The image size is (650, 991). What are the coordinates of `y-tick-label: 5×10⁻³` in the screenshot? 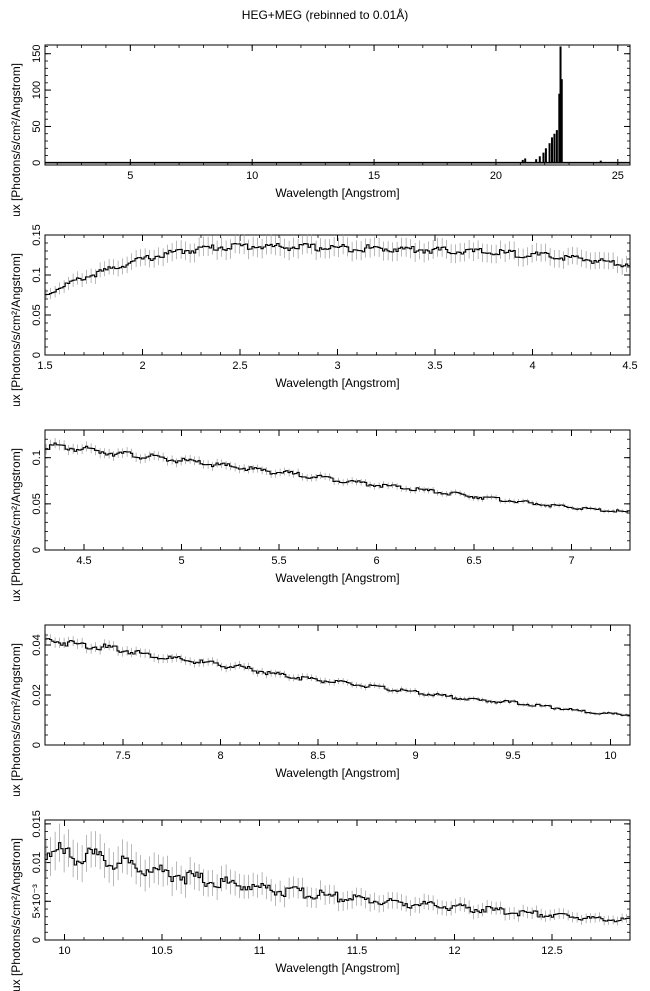 It's located at (37, 901).